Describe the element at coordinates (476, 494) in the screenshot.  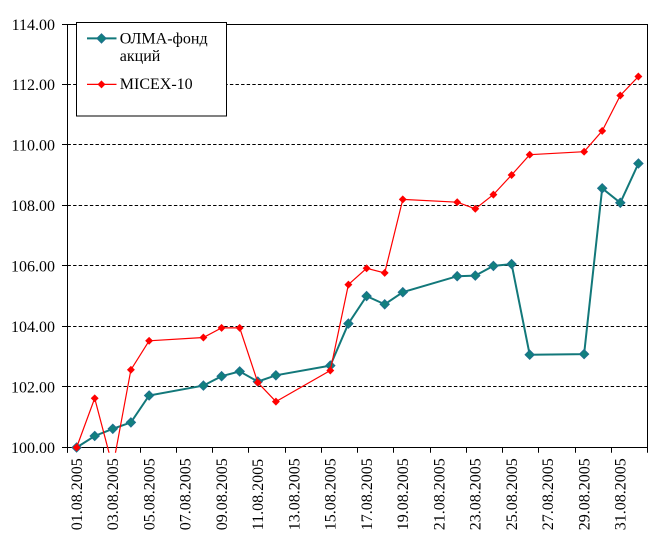
I see `svg-text: 23.08.2005` at that location.